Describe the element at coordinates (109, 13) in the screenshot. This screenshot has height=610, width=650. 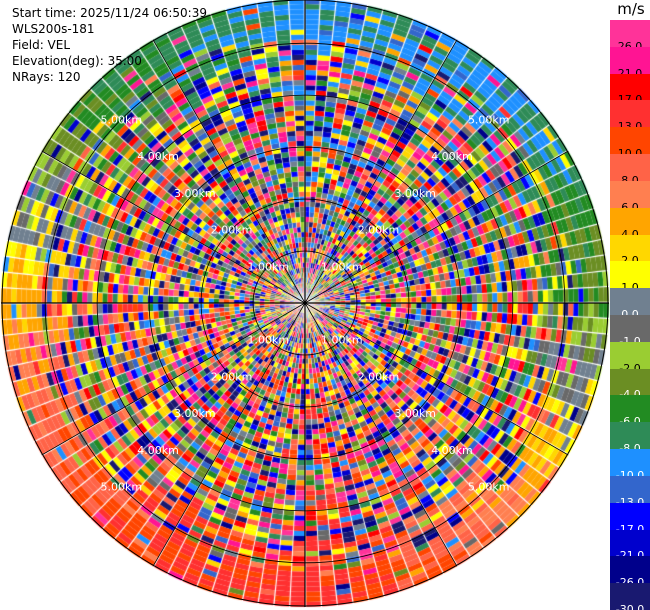
I see `start-time-text: Start time: 2025/11/24 06:50:39` at that location.